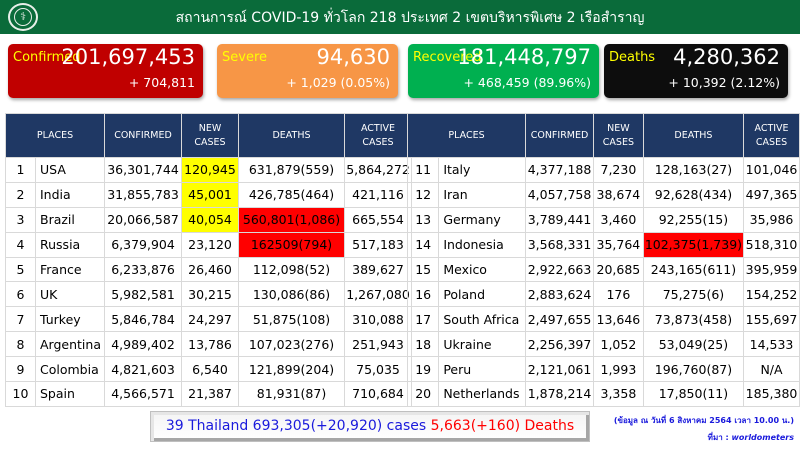 Image resolution: width=800 pixels, height=450 pixels. I want to click on place: France, so click(70, 269).